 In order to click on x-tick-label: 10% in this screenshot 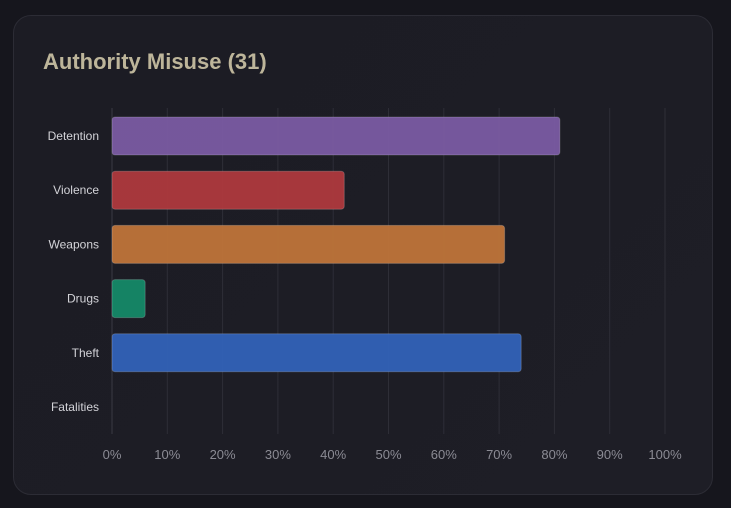, I will do `click(167, 454)`.